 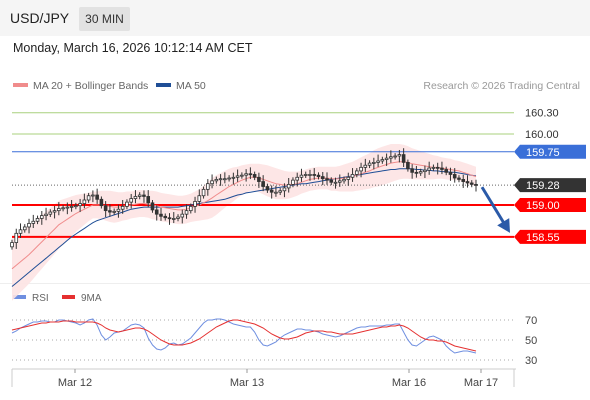 I want to click on price-label-159.28: 159.28, so click(x=550, y=185).